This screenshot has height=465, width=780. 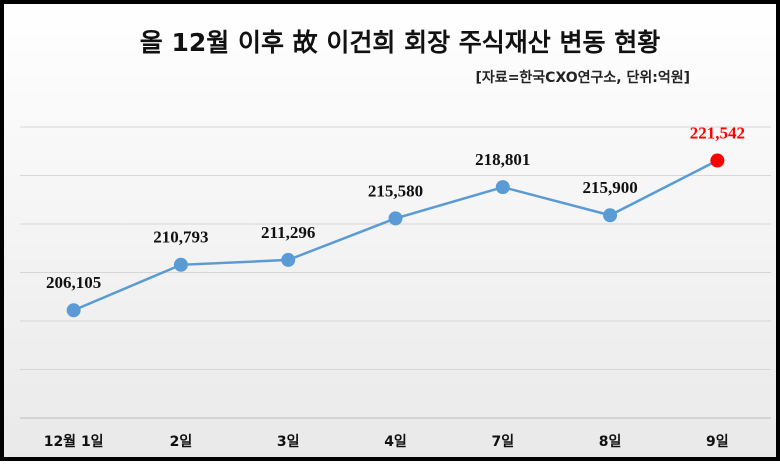 I want to click on value-label: 211,296, so click(x=288, y=232).